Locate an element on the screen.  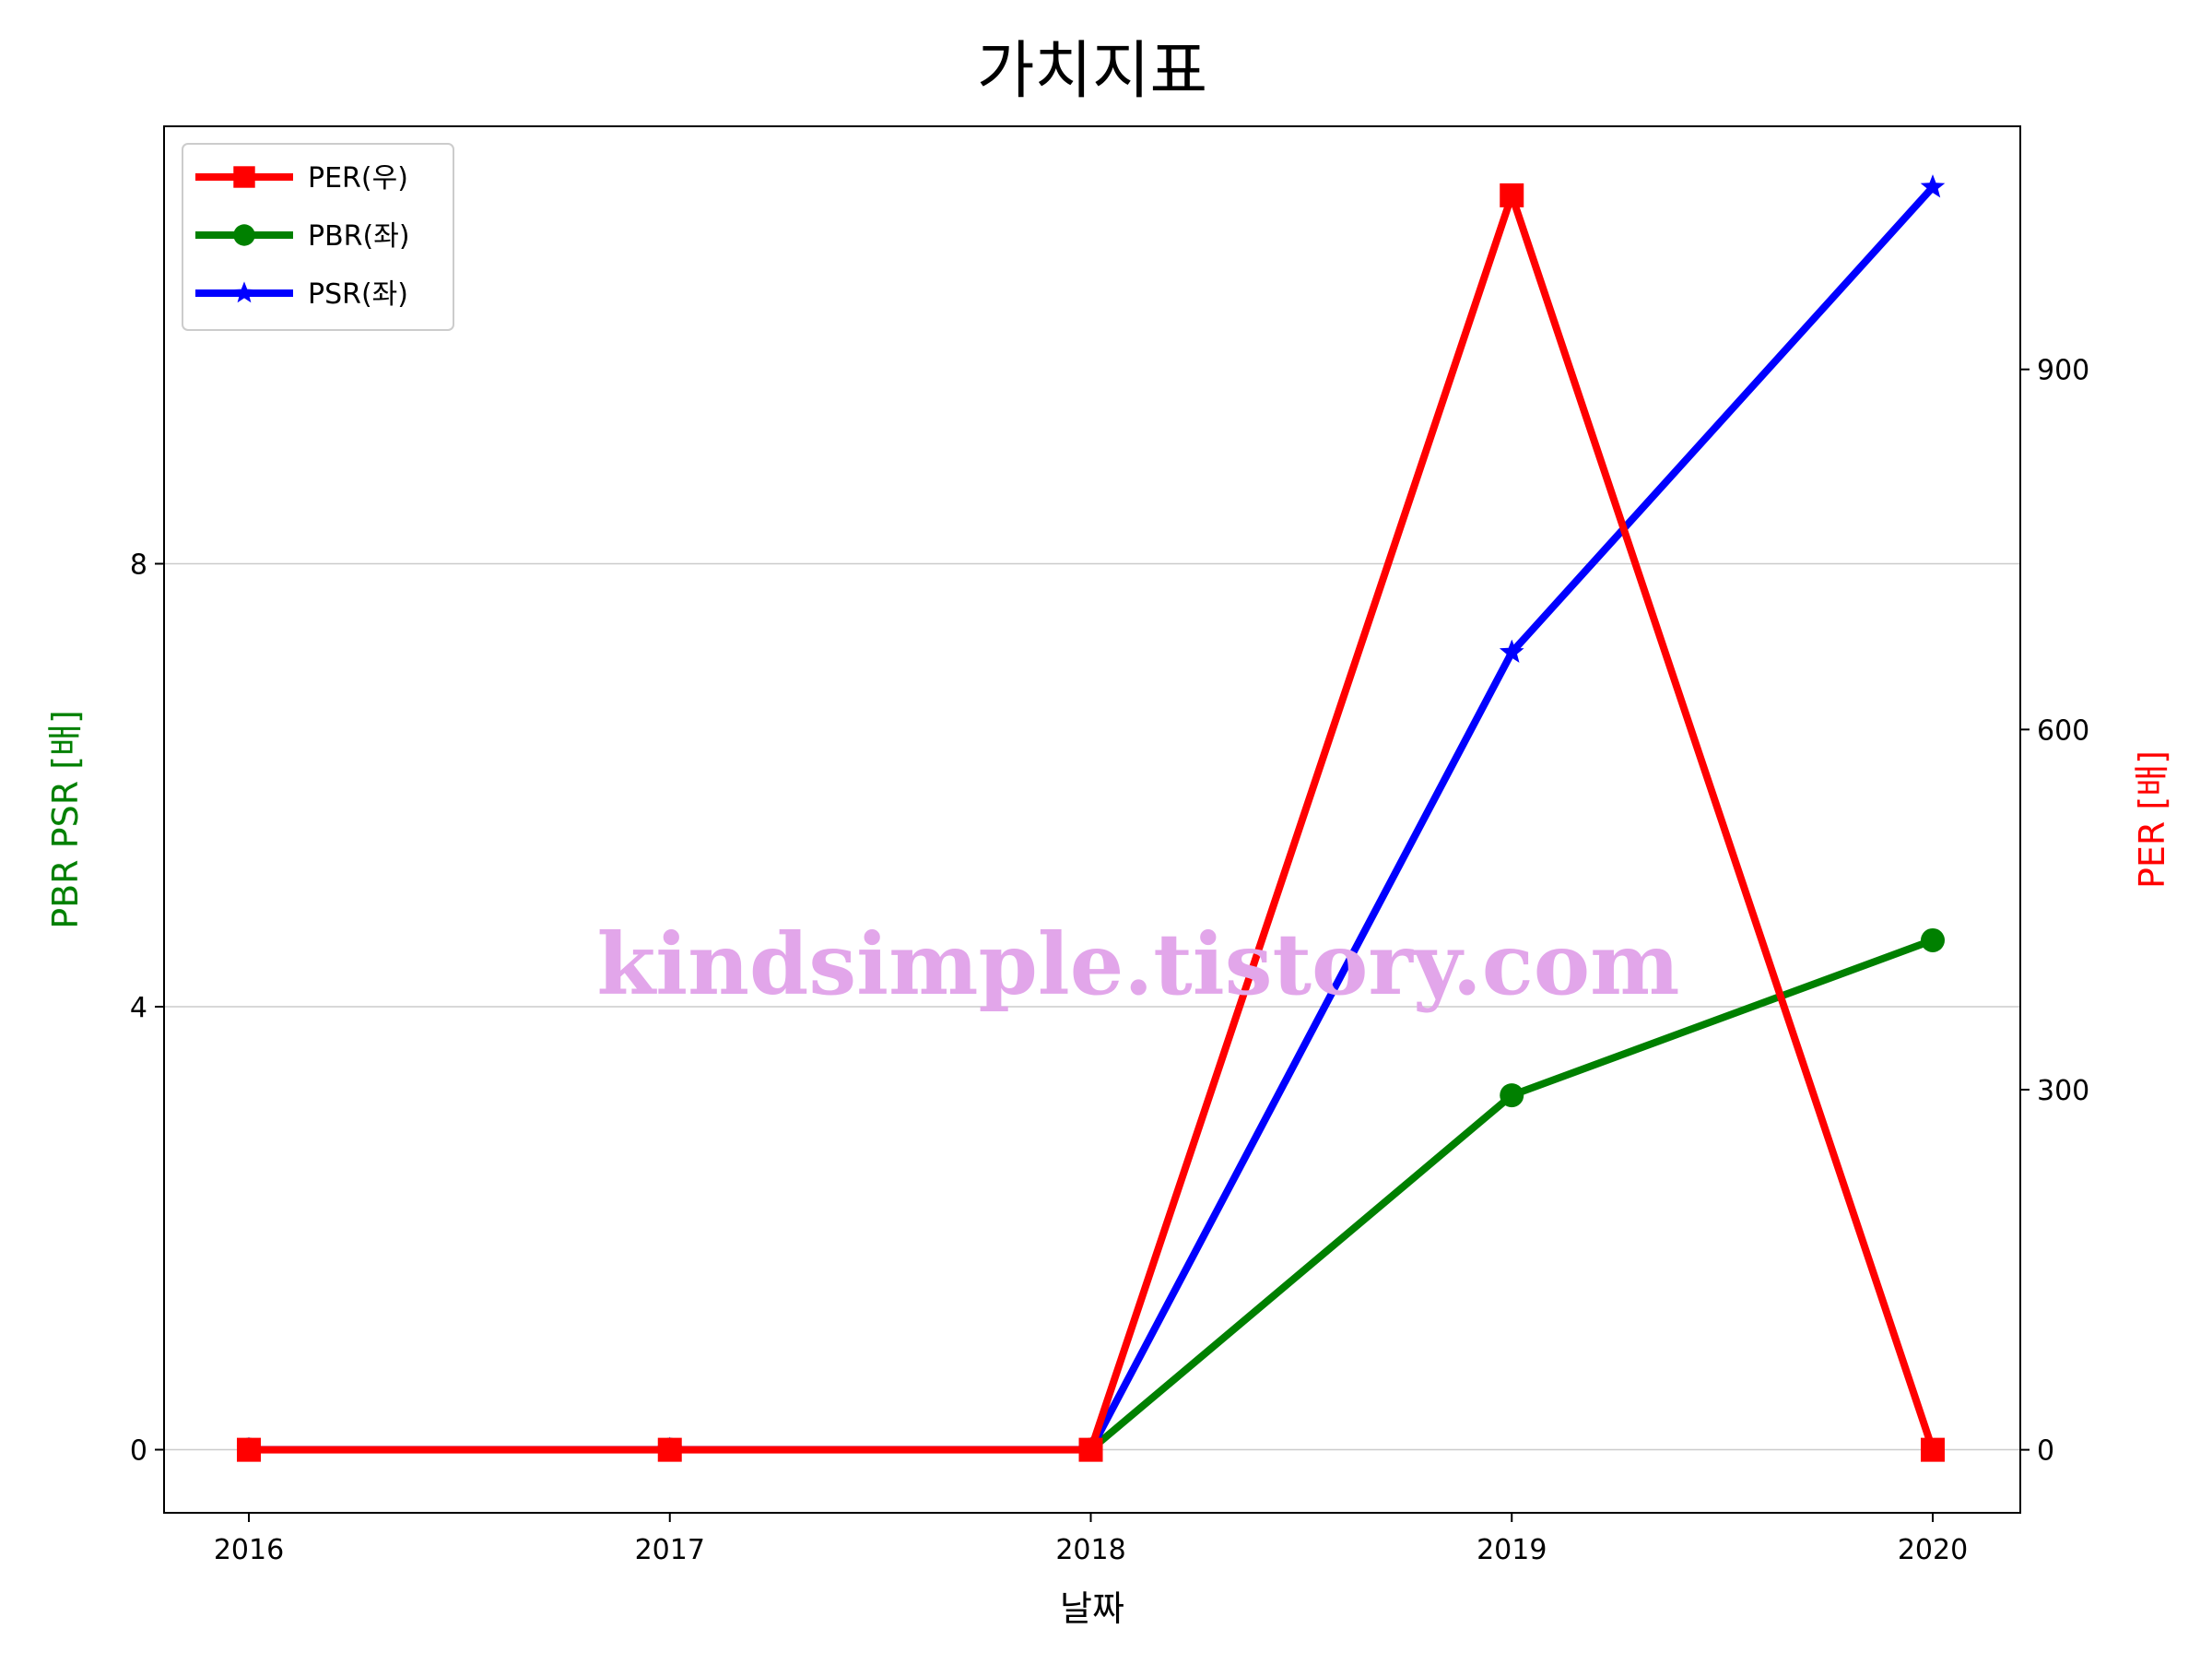
point-PSR(좌)-2019 is located at coordinates (1511, 651).